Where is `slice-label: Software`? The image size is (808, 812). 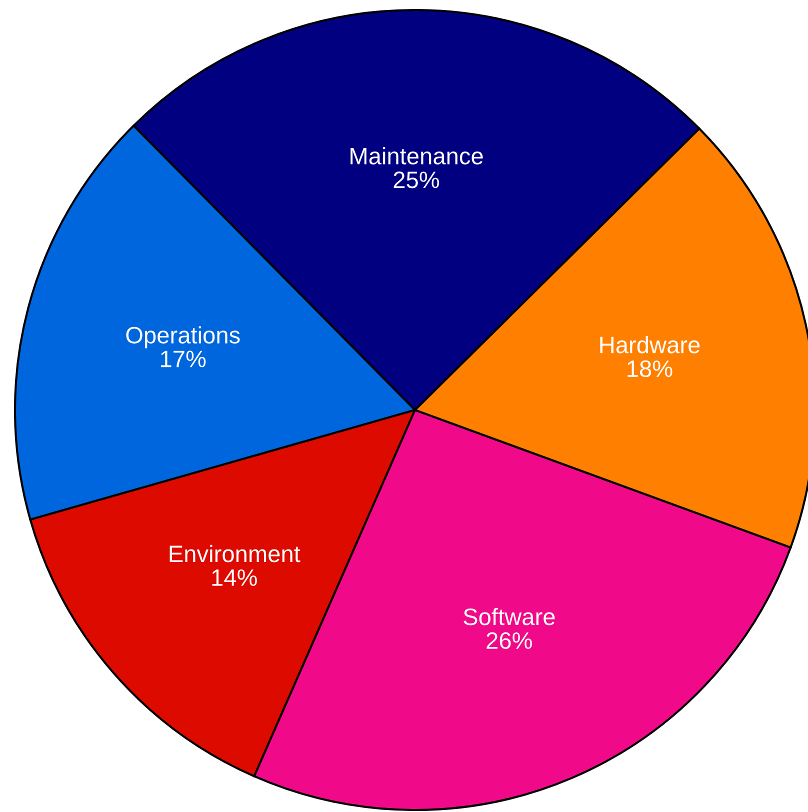
slice-label: Software is located at coordinates (509, 617).